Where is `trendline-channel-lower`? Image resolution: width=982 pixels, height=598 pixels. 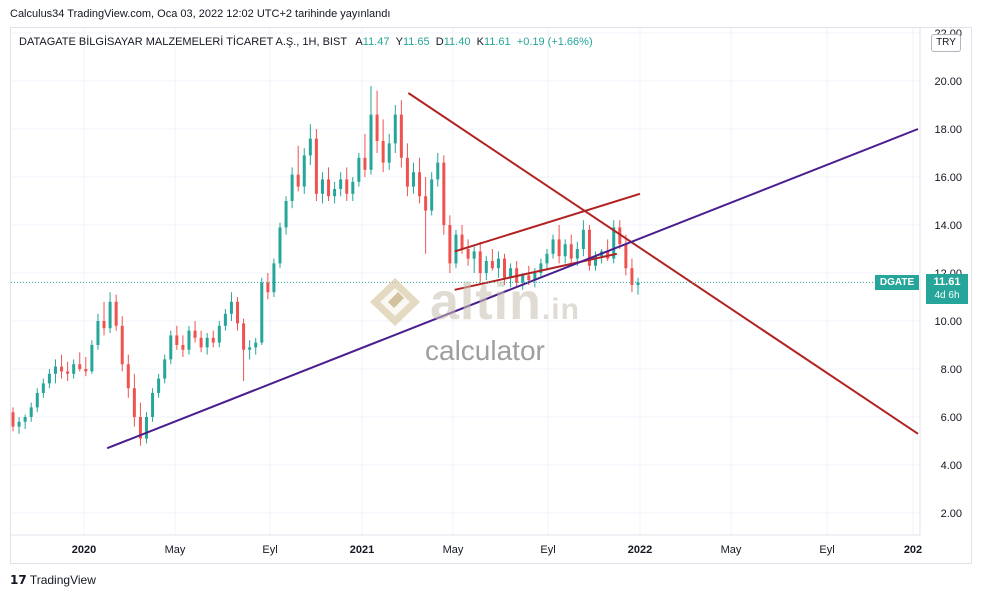 trendline-channel-lower is located at coordinates (536, 271).